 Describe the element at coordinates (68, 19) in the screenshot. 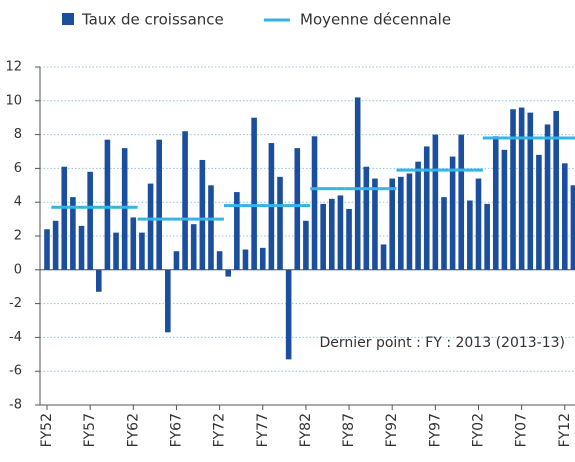

I see `legend-bar-swatch` at that location.